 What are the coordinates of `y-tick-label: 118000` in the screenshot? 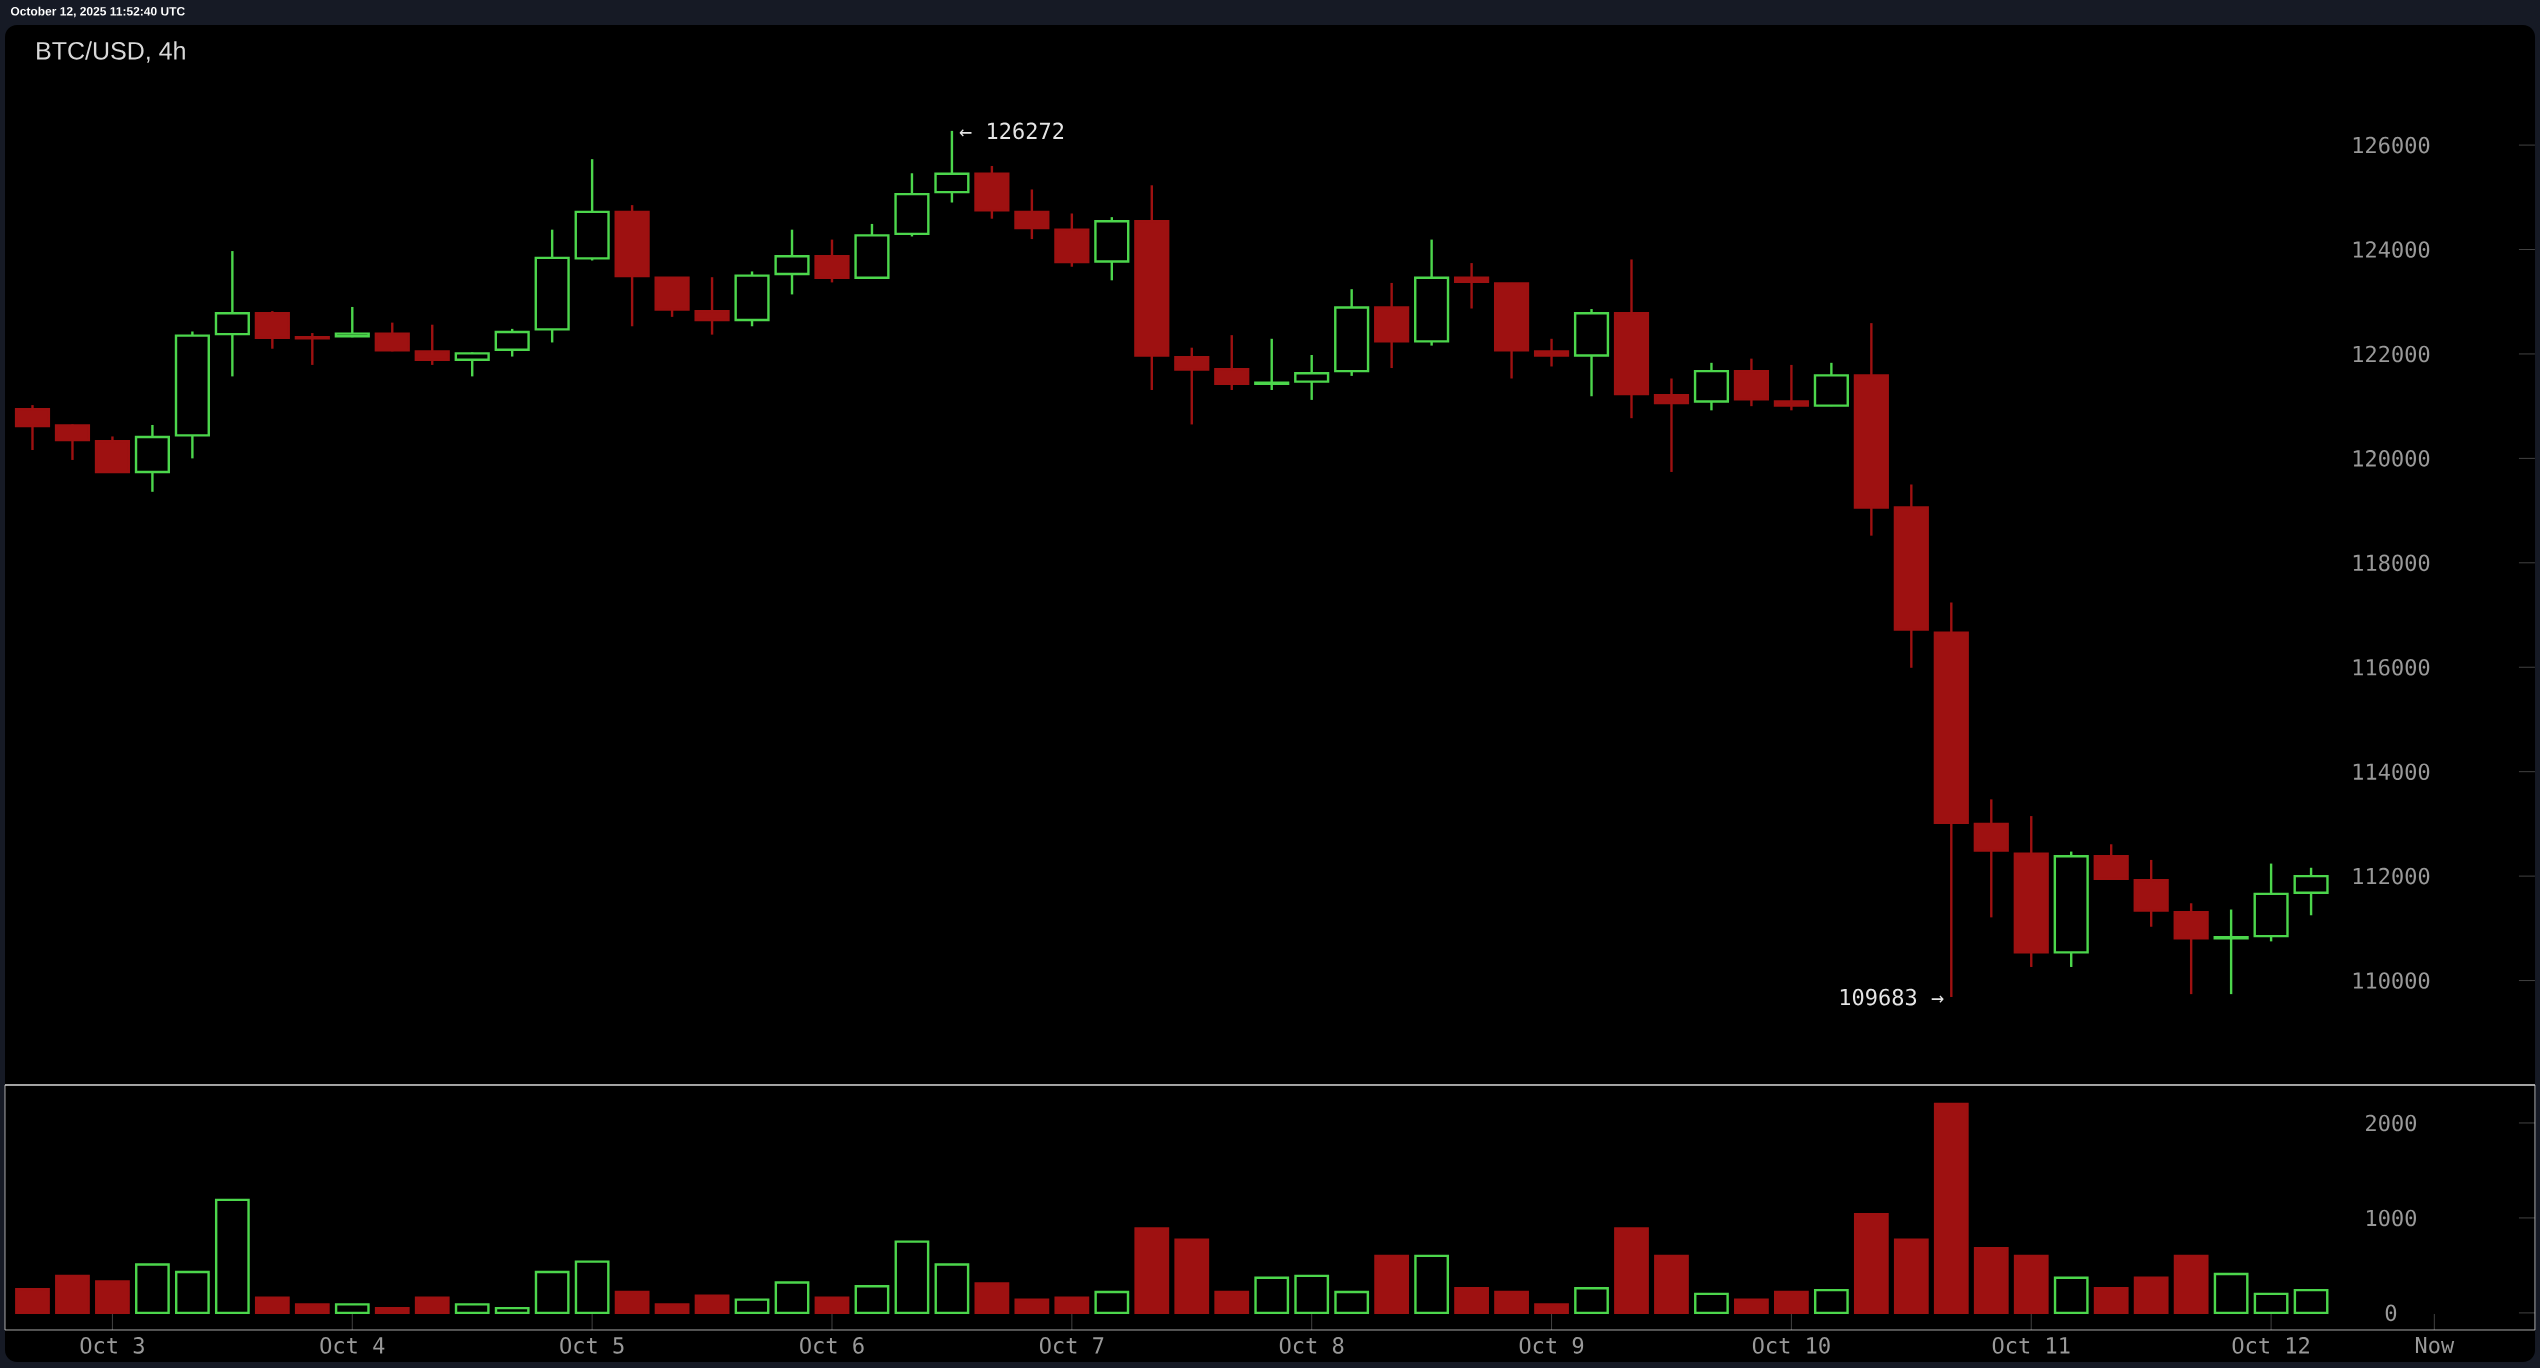 It's located at (2391, 563).